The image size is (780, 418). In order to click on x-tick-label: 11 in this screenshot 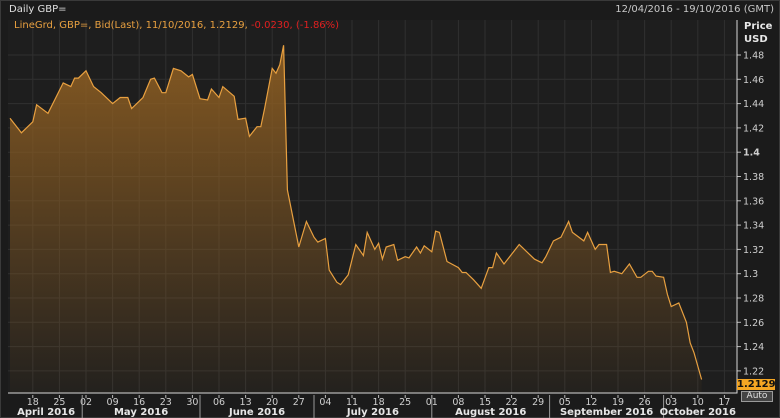, I will do `click(352, 402)`.